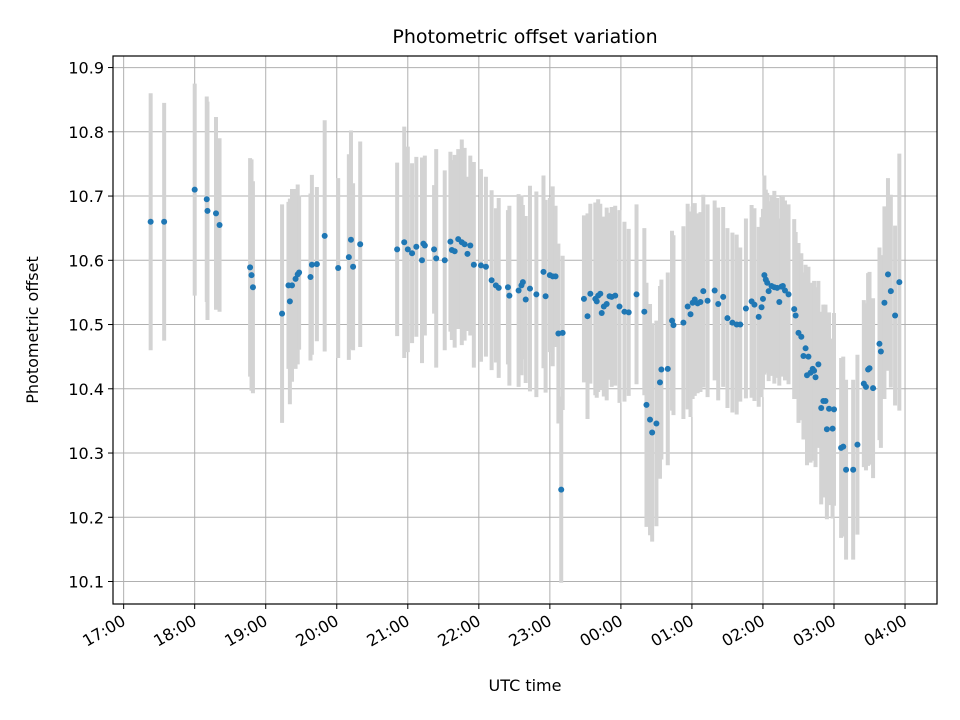  What do you see at coordinates (86, 196) in the screenshot?
I see `y-tick-label: 10.7` at bounding box center [86, 196].